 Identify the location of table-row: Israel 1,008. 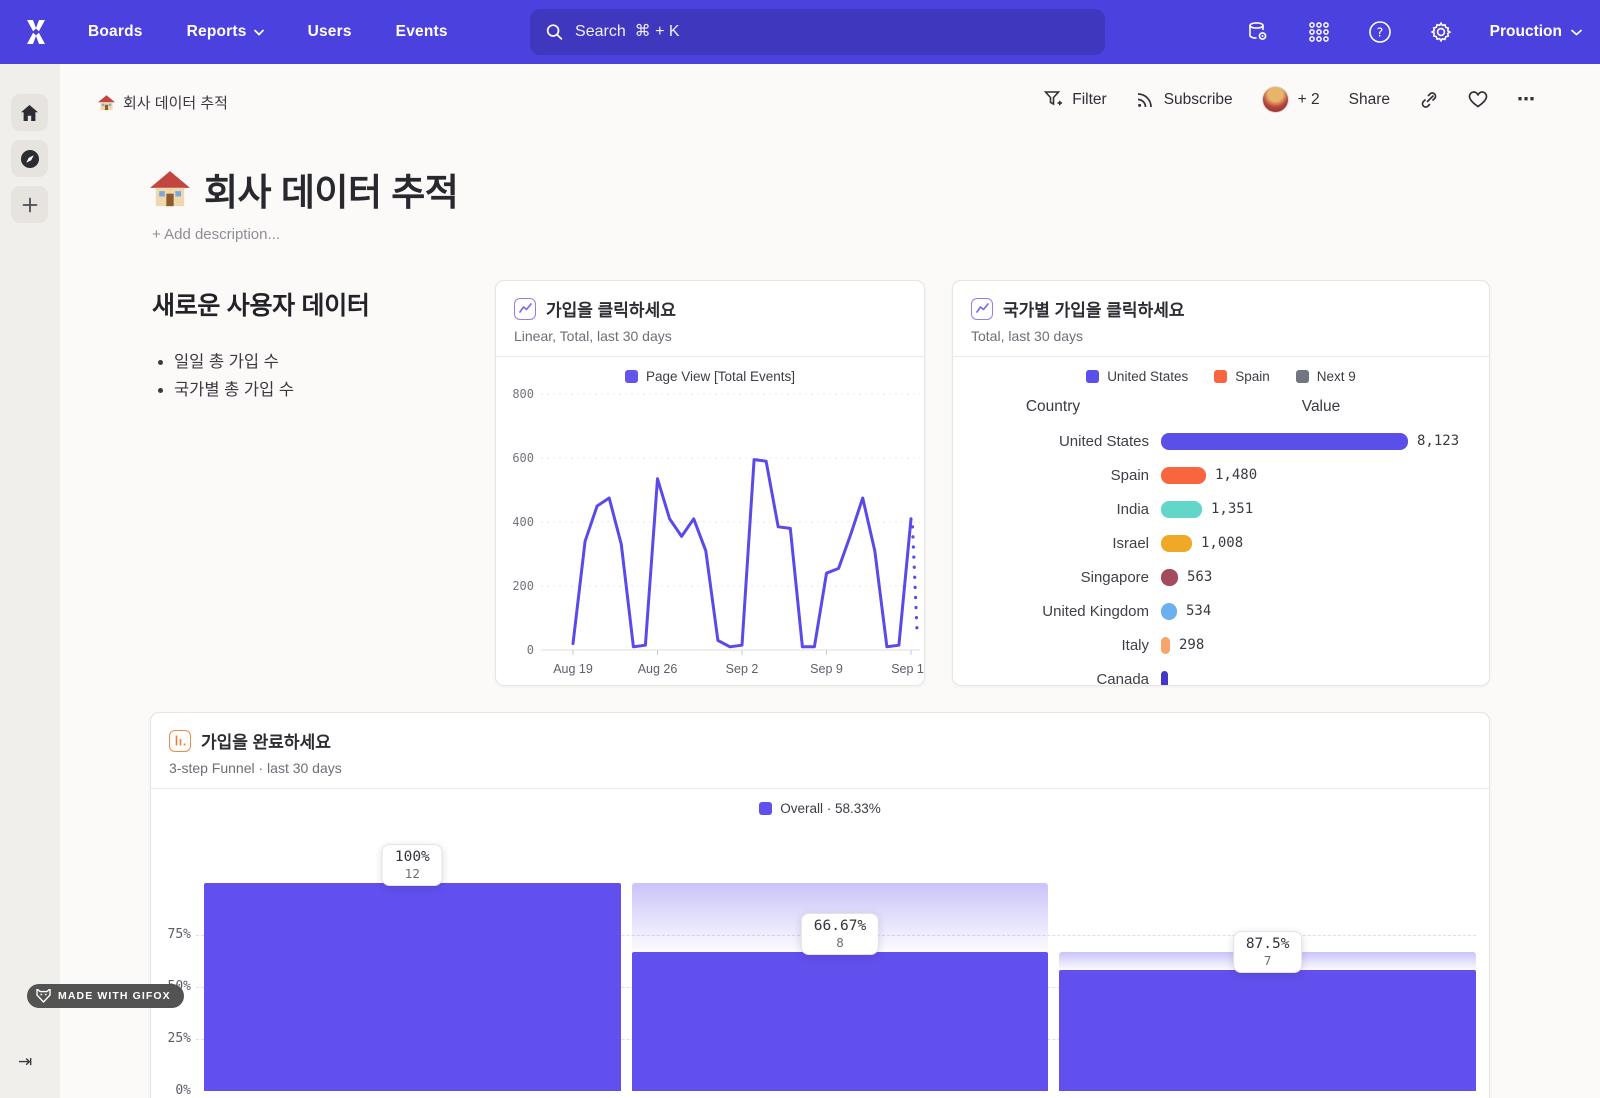
(1221, 543).